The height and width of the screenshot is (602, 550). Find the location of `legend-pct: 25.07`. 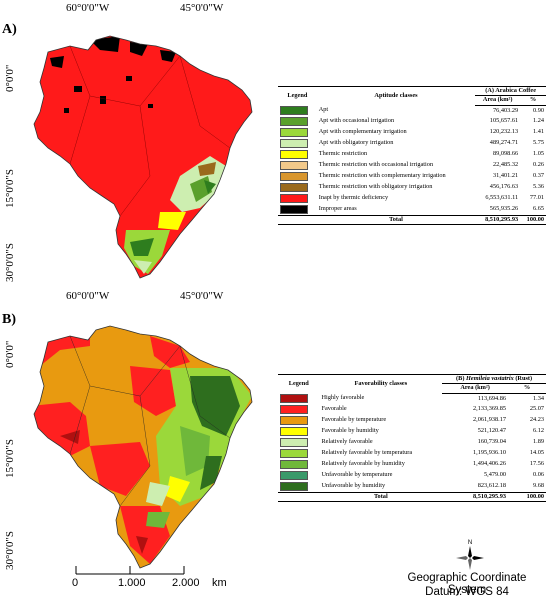

legend-pct: 25.07 is located at coordinates (536, 409).